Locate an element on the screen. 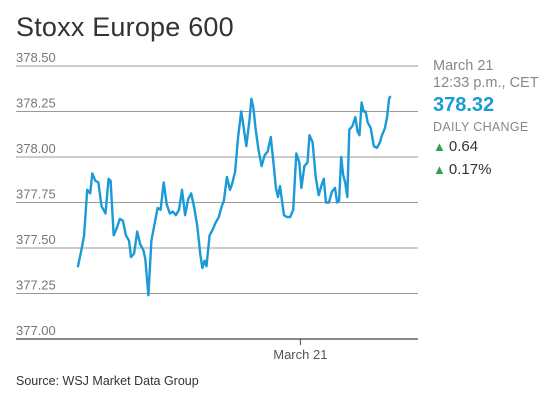 The width and height of the screenshot is (553, 402). daily-change-label: DAILY CHANGE is located at coordinates (481, 127).